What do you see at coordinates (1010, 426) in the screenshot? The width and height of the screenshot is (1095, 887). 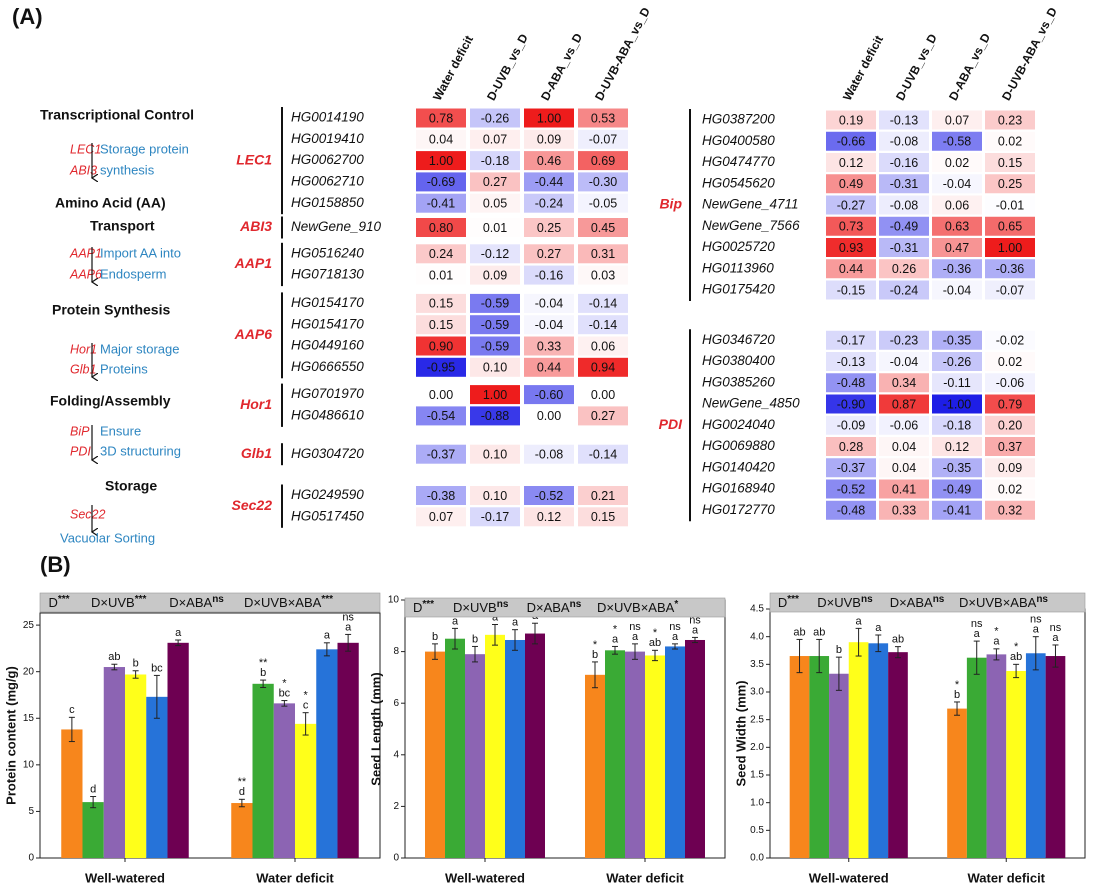 I see `cell-value: 0.20` at bounding box center [1010, 426].